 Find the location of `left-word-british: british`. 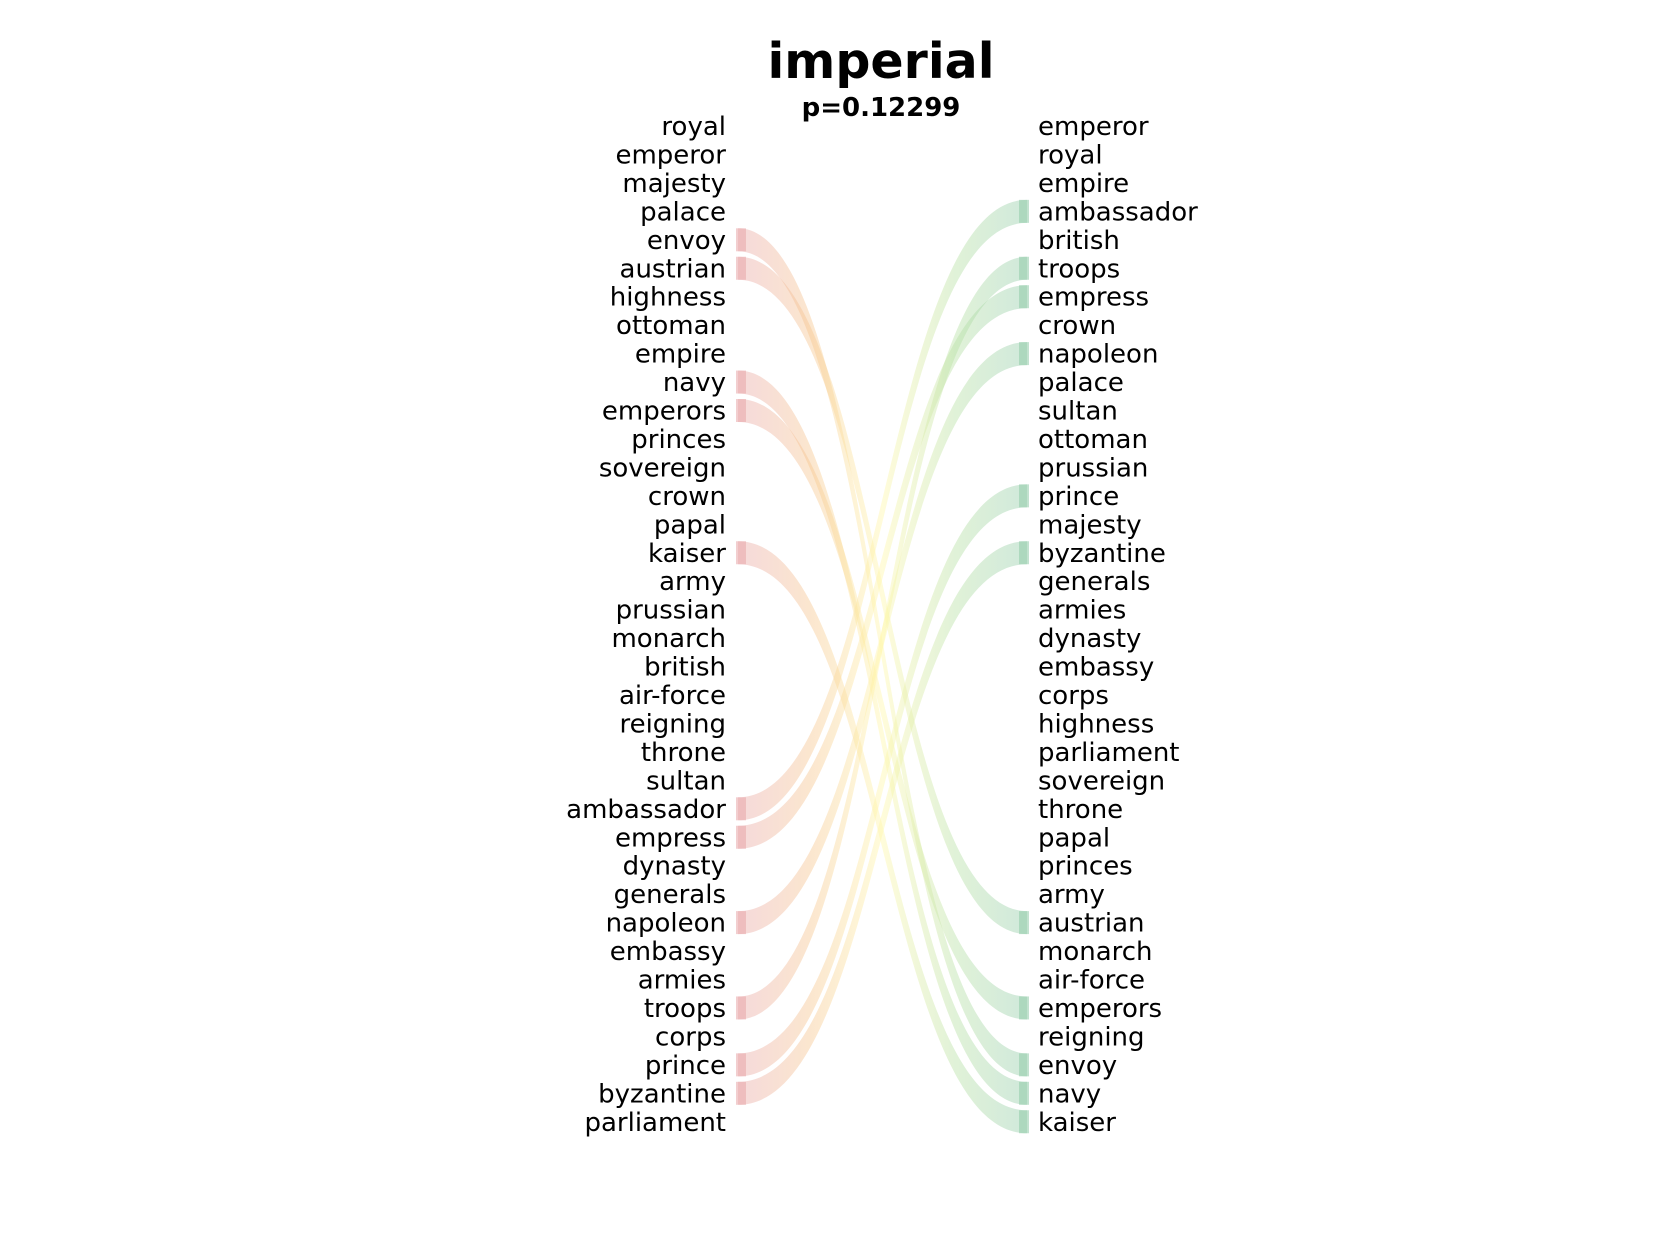

left-word-british: british is located at coordinates (685, 668).